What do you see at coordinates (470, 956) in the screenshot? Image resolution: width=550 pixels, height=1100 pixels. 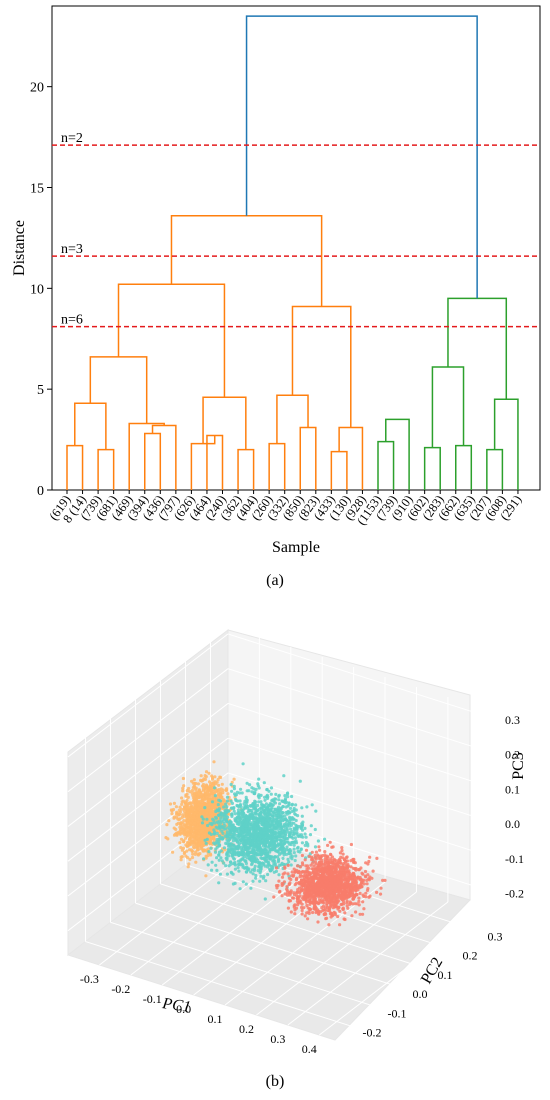 I see `pc2-tick-label: 0.2` at bounding box center [470, 956].